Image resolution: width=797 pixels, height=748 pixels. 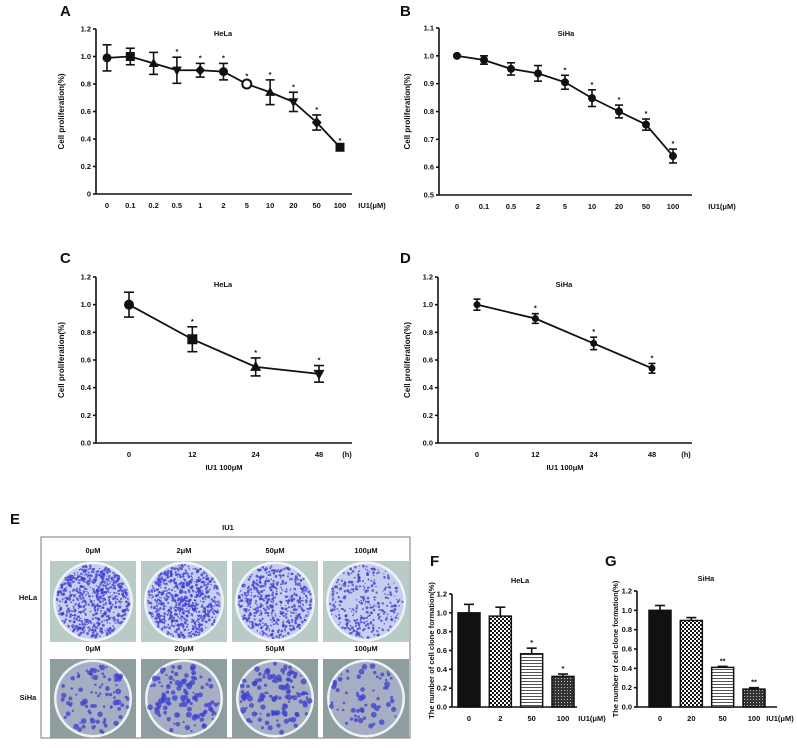 I want to click on y-tick-label: 0.9, so click(x=429, y=83).